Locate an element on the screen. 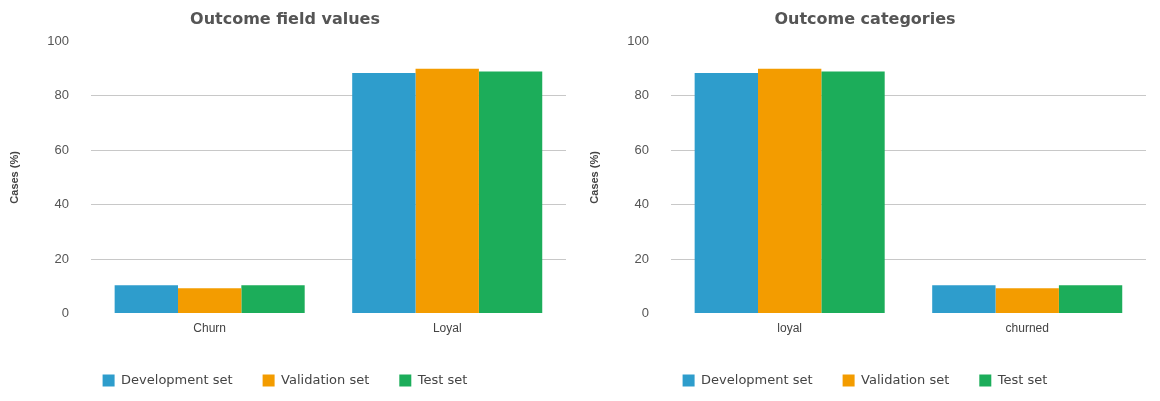 This screenshot has width=1160, height=401. x-tick-label: loyal is located at coordinates (790, 328).